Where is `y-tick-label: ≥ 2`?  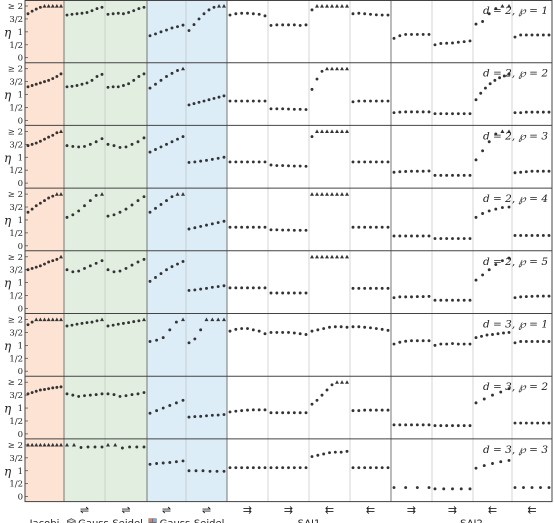
y-tick-label: ≥ 2 is located at coordinates (15, 446).